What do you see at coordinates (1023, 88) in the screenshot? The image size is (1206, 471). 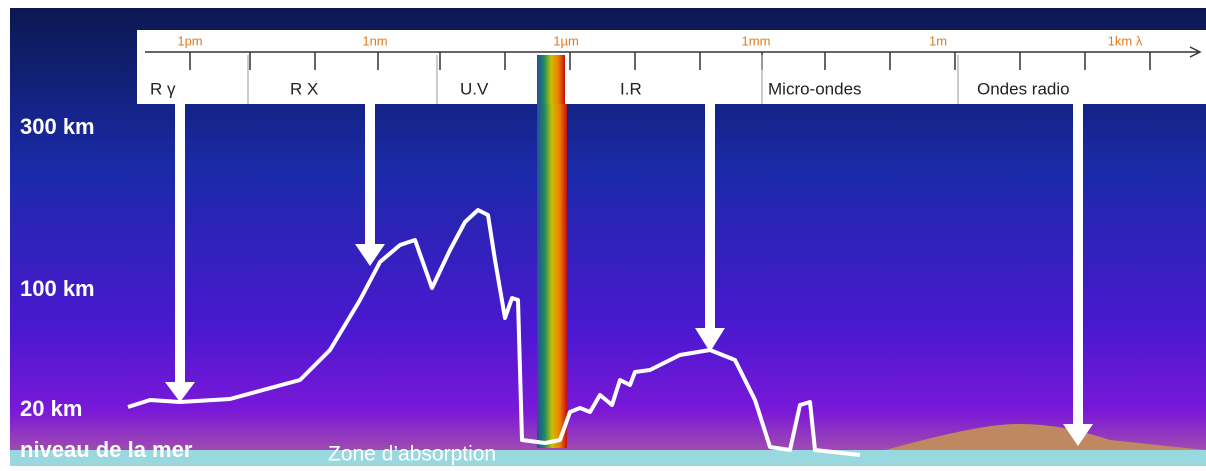 I see `band-label: Ondes radio` at bounding box center [1023, 88].